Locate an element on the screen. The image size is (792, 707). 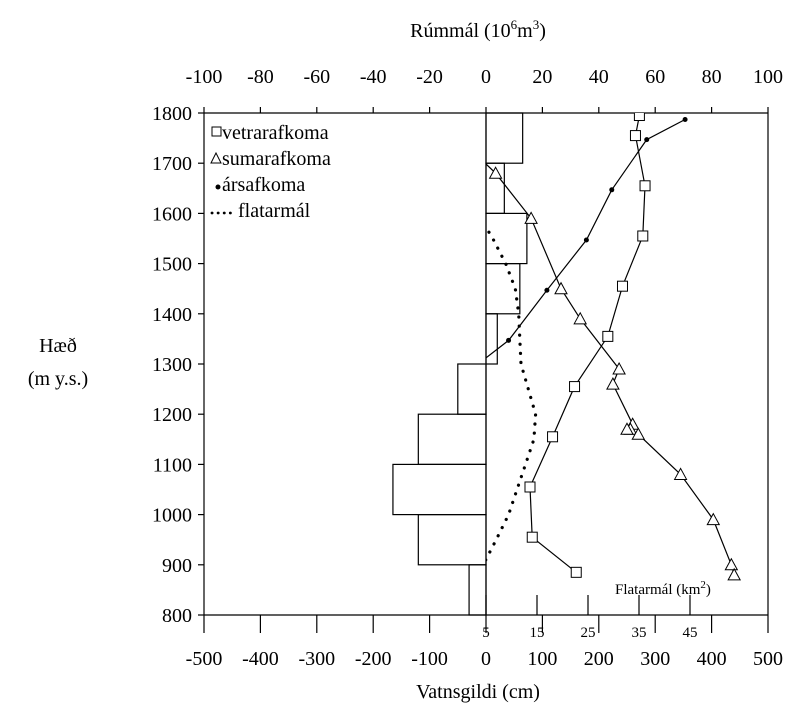
series-line-dot is located at coordinates (586, 238).